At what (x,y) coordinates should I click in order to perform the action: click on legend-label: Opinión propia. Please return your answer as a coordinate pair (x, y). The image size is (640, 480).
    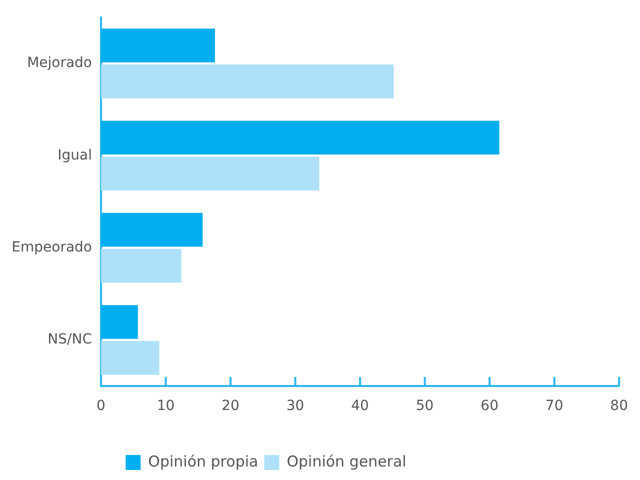
    Looking at the image, I should click on (203, 461).